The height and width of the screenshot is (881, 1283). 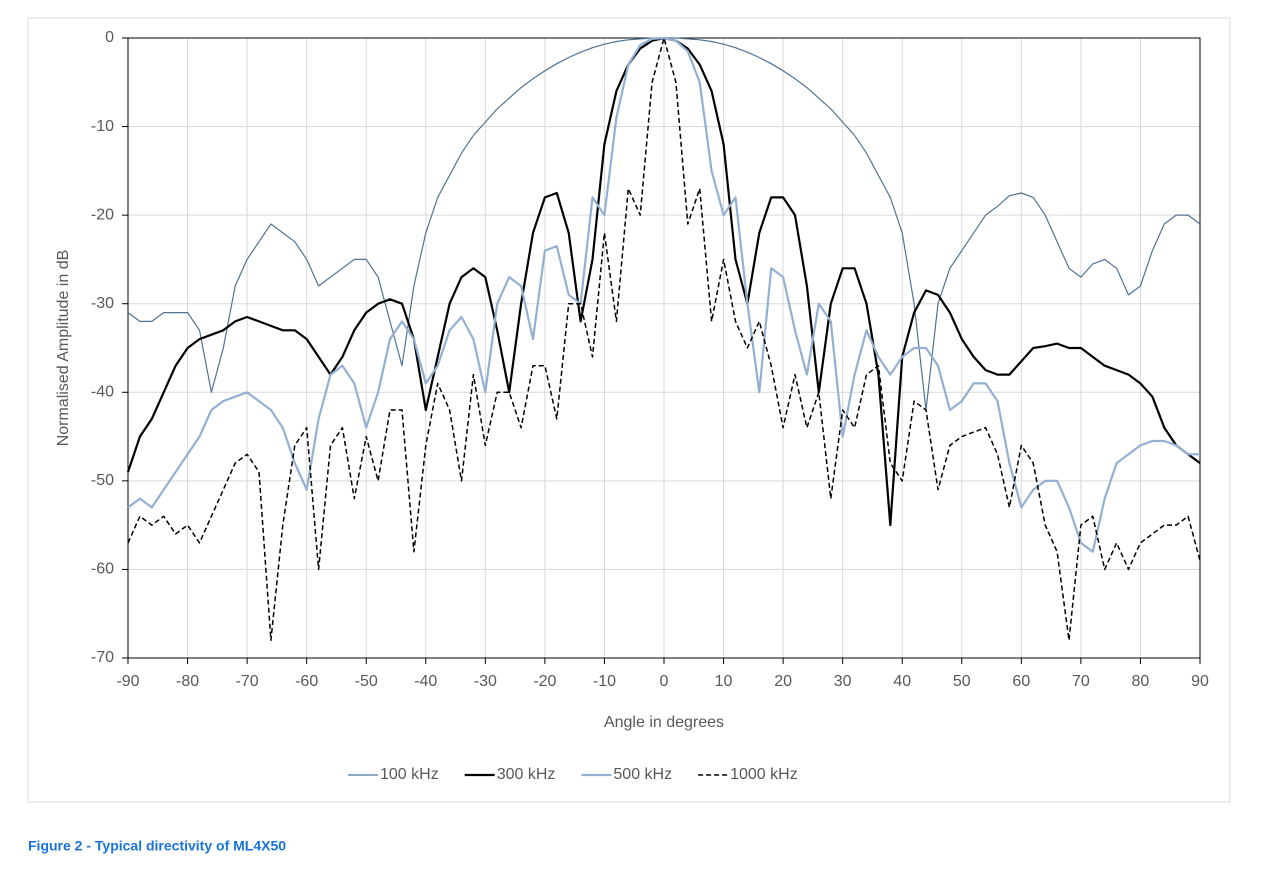 What do you see at coordinates (604, 681) in the screenshot?
I see `x-tick-label: -10` at bounding box center [604, 681].